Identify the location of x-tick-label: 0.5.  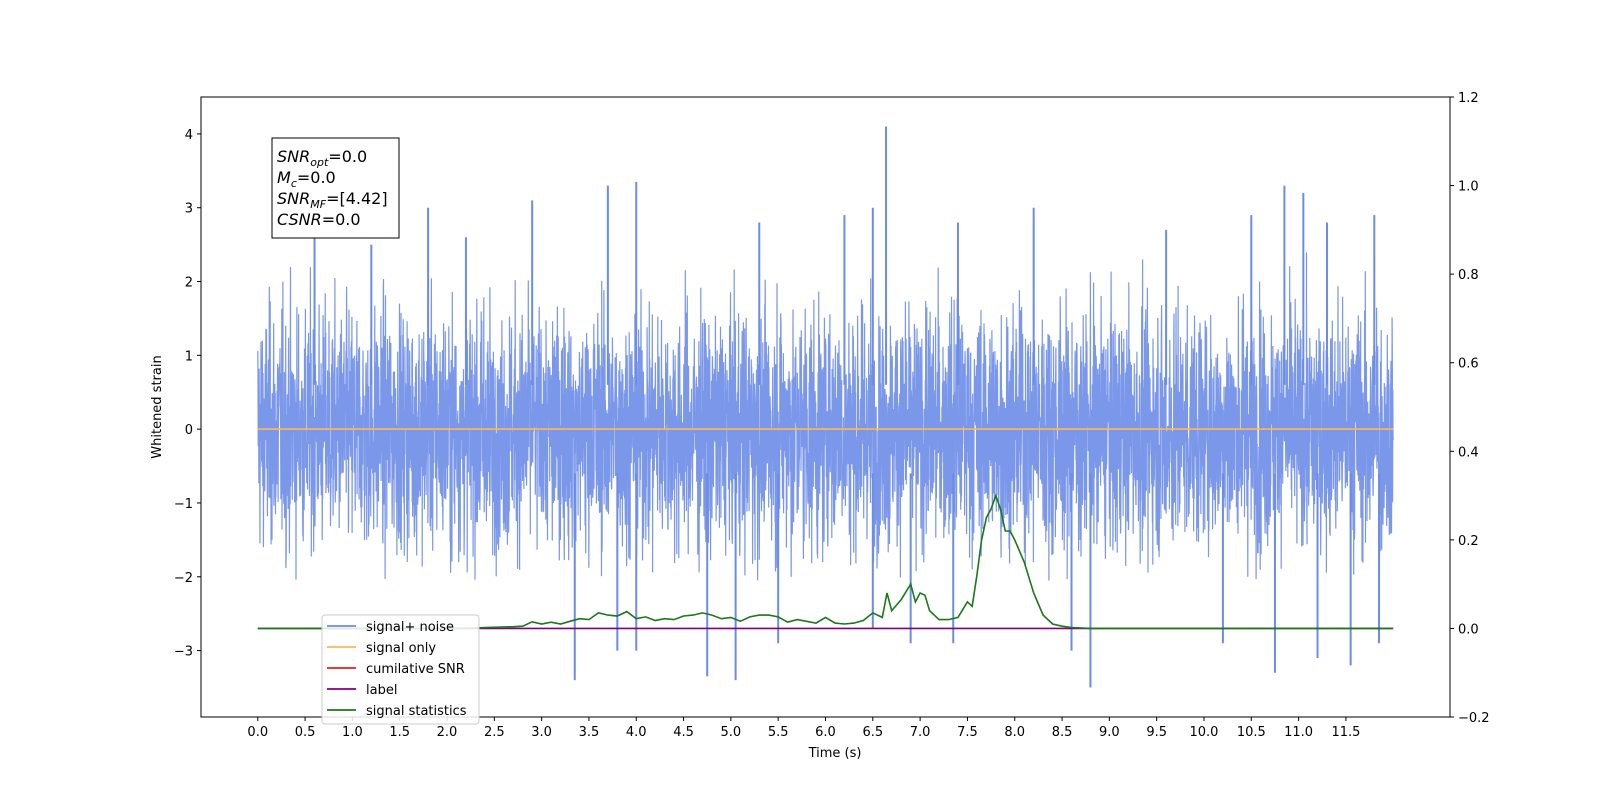
(305, 732).